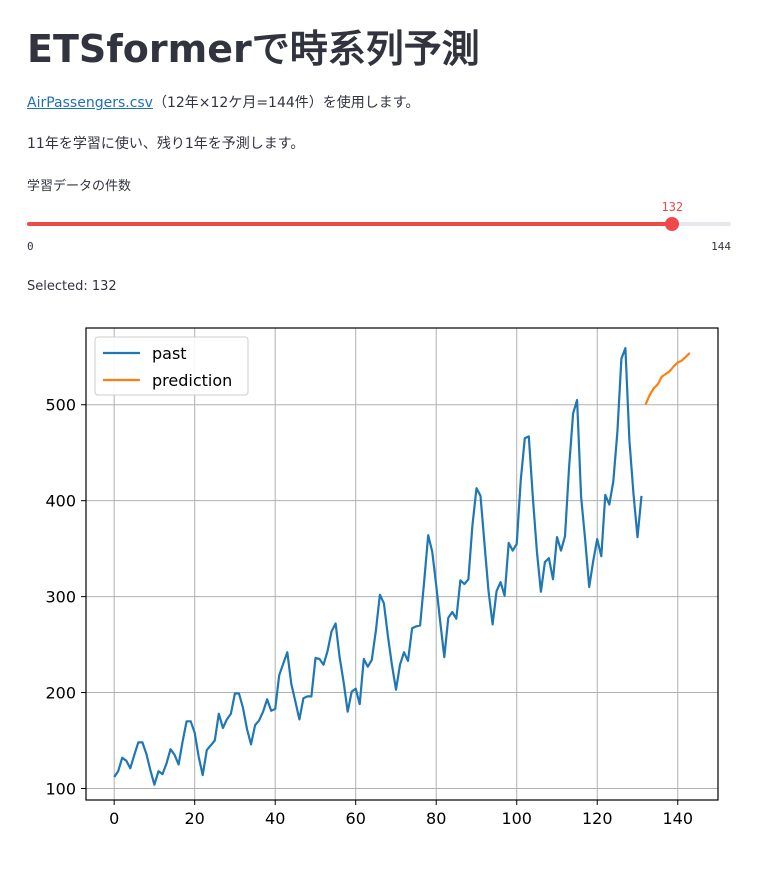 This screenshot has height=889, width=772. I want to click on slider-thumb, so click(672, 224).